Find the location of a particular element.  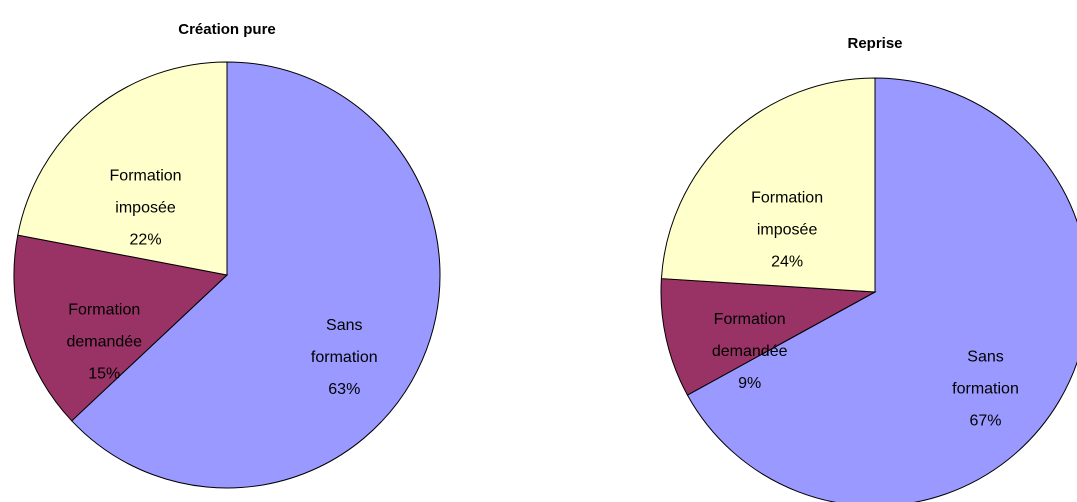

slice-label: Formation imposée 22% is located at coordinates (146, 208).